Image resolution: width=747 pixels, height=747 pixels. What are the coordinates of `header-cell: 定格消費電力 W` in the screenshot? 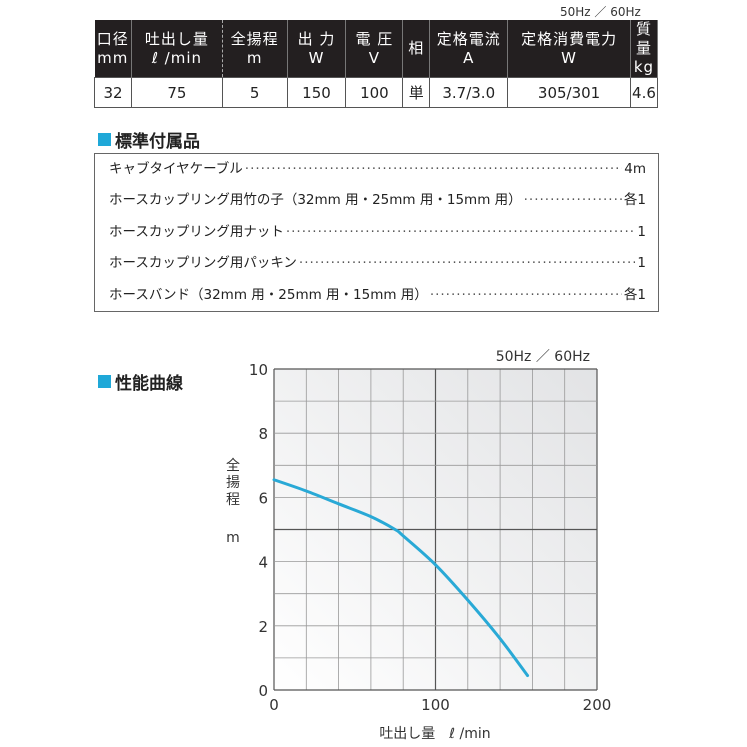 It's located at (569, 49).